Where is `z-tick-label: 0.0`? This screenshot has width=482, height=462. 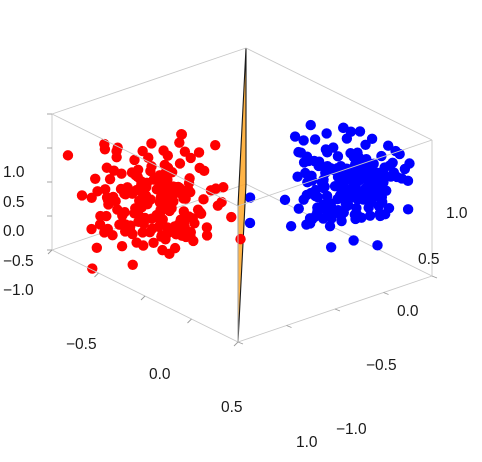
z-tick-label: 0.0 is located at coordinates (14, 231).